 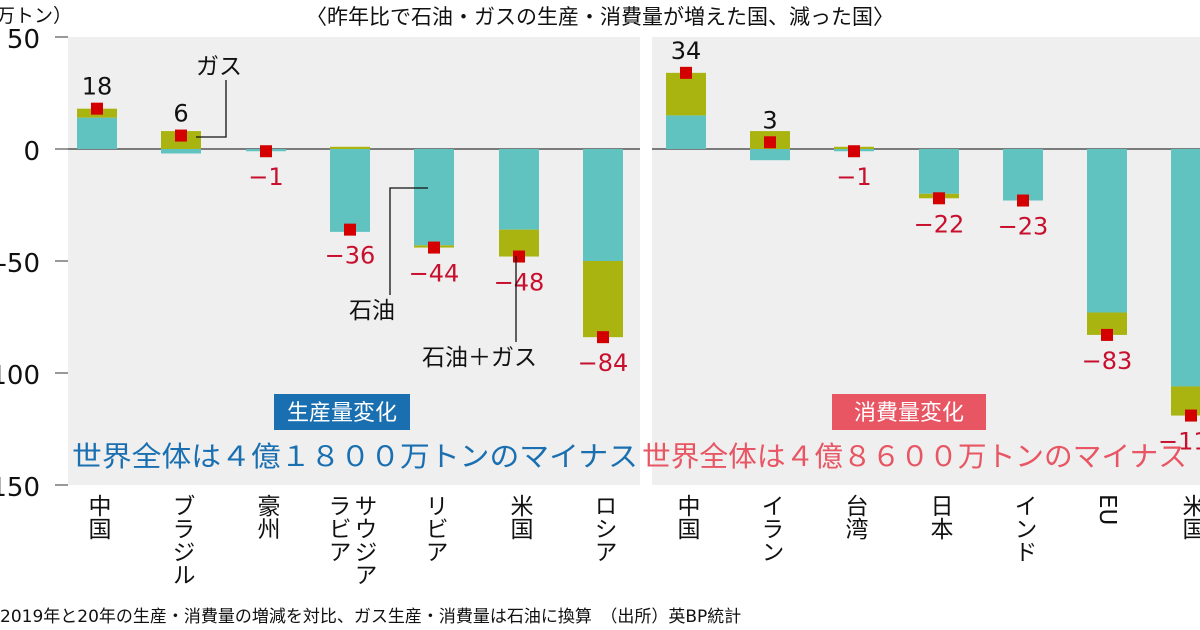 I want to click on oil-leader, so click(x=408, y=241).